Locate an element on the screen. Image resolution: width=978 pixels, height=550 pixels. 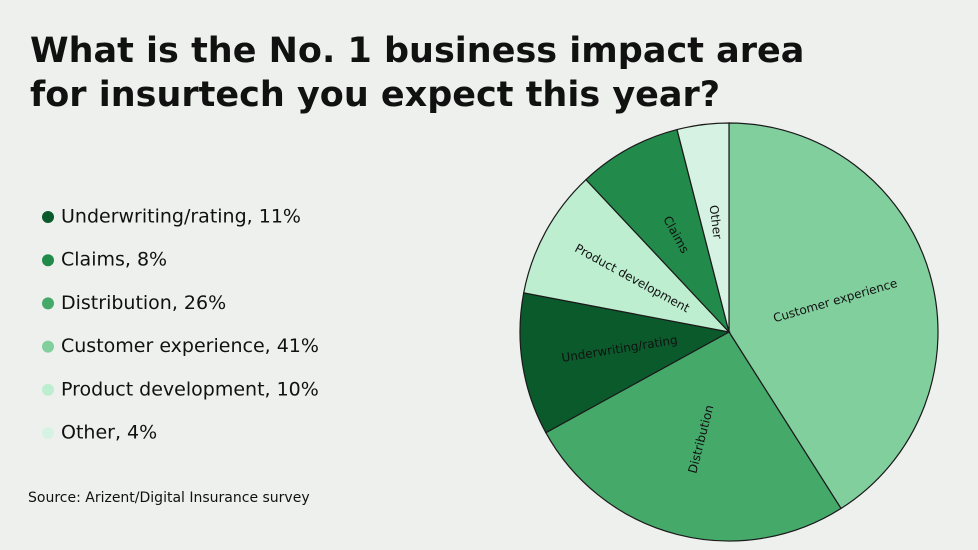
legend-label: Other, 4% is located at coordinates (109, 433).